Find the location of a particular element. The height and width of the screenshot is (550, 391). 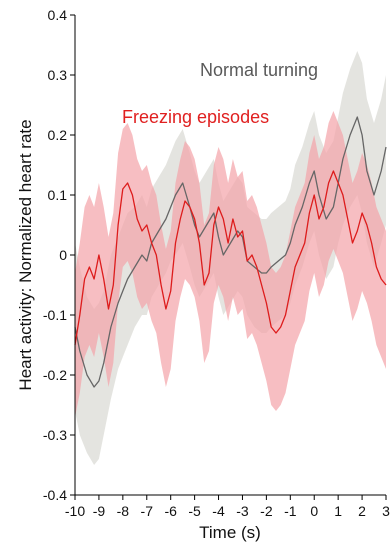

y-tick-label: -0.2 is located at coordinates (55, 375).